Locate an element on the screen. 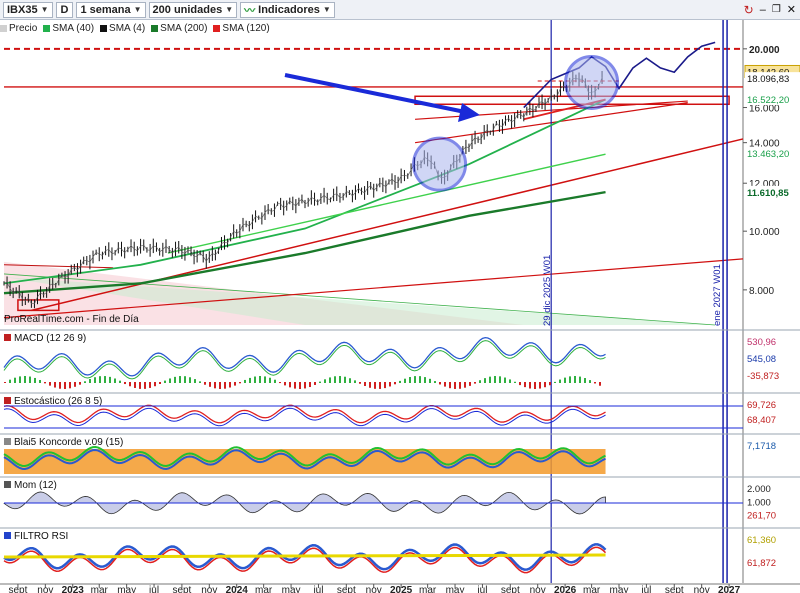  legend-item: SMA (200) is located at coordinates (179, 28).